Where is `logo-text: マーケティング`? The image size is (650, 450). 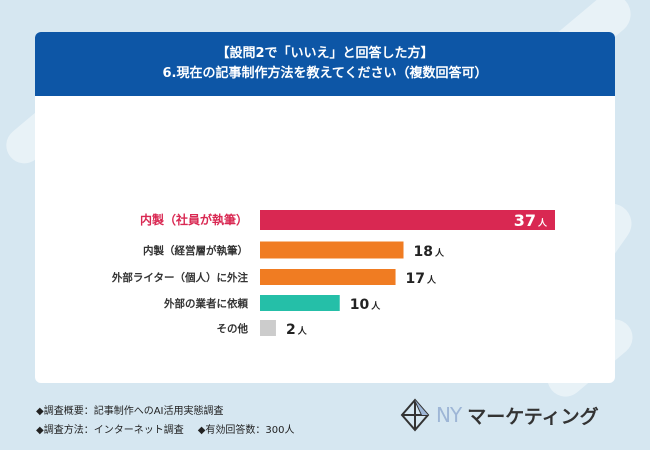
logo-text: マーケティング is located at coordinates (533, 416).